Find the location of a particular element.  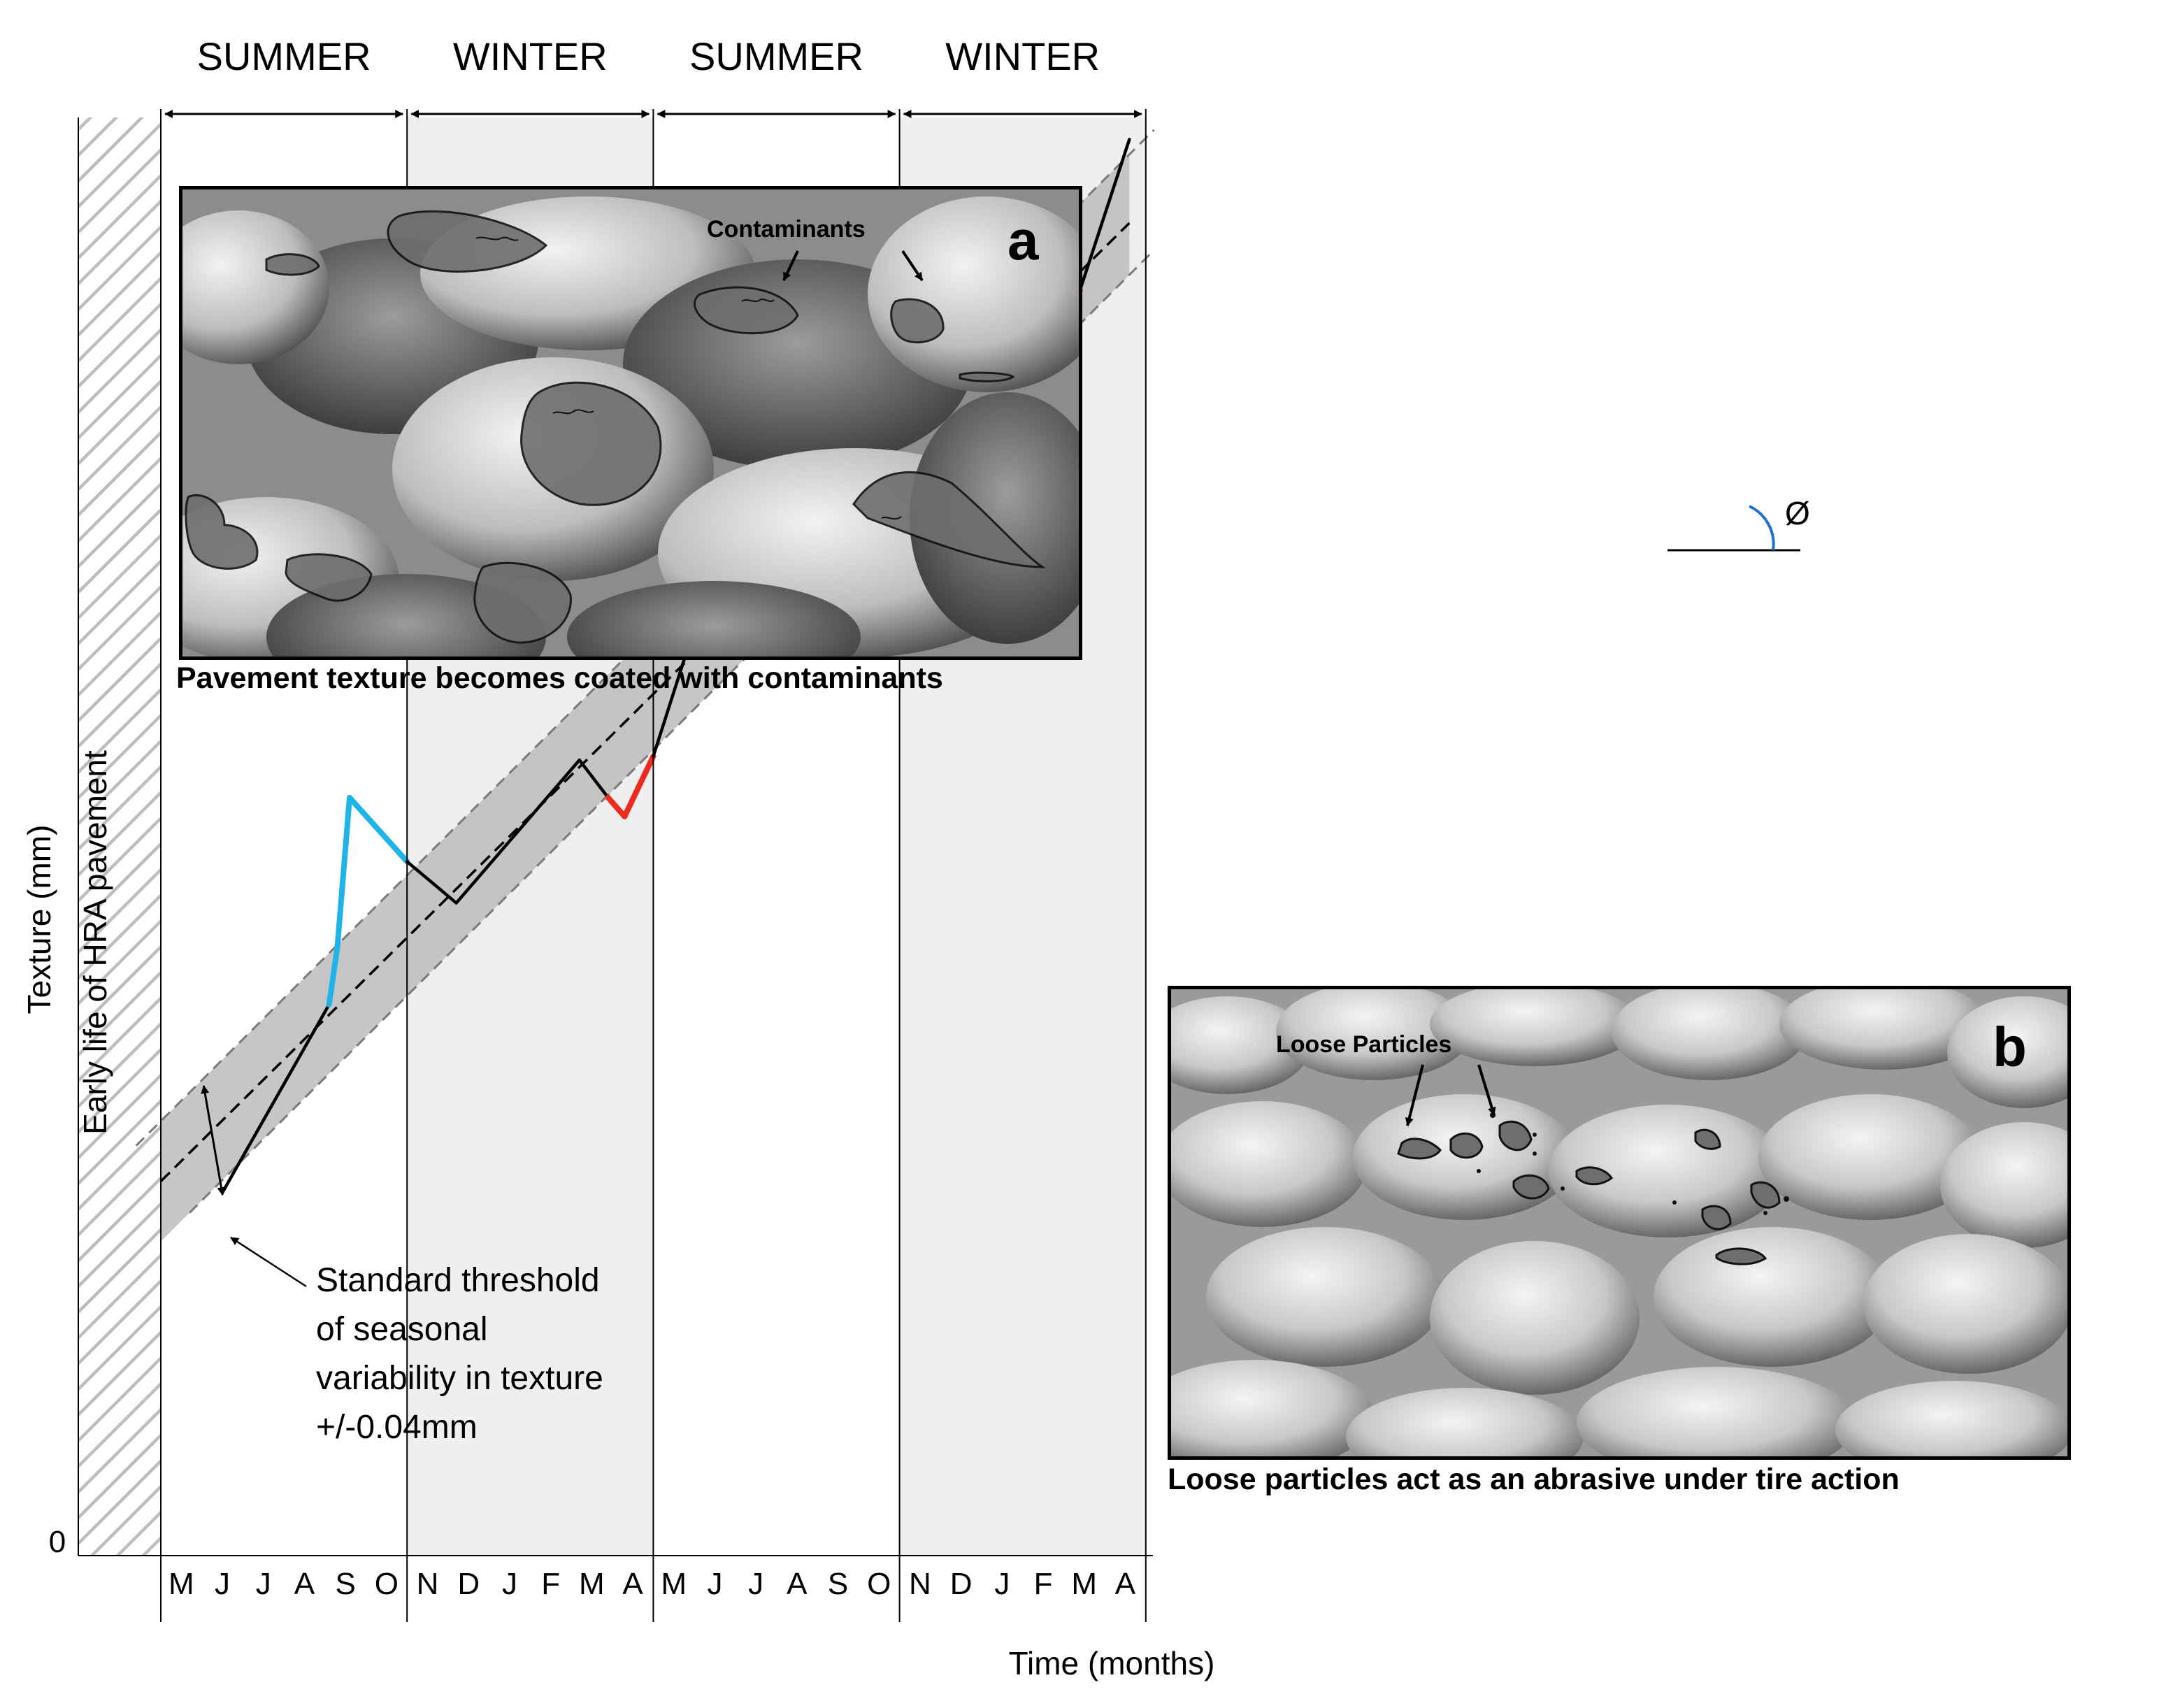

inset-photo-b: Loose Particles b is located at coordinates (1619, 1223).